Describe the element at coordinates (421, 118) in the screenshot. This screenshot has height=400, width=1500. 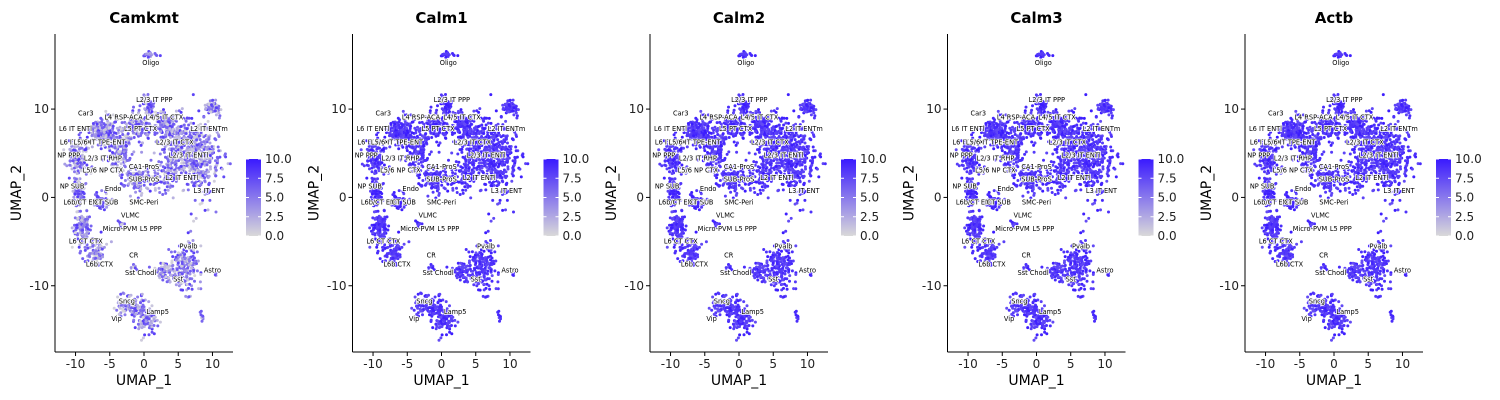
I see `cluster-label: L4 RSP-ACA` at that location.